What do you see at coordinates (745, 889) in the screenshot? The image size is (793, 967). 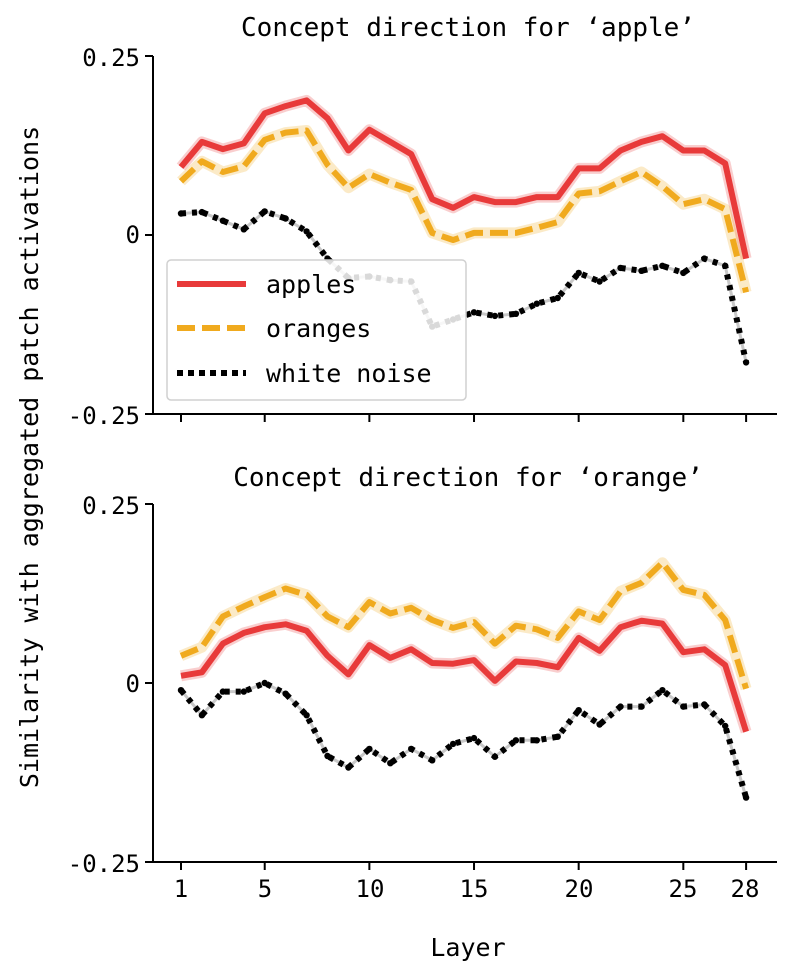 I see `x-tick-label: 28` at bounding box center [745, 889].